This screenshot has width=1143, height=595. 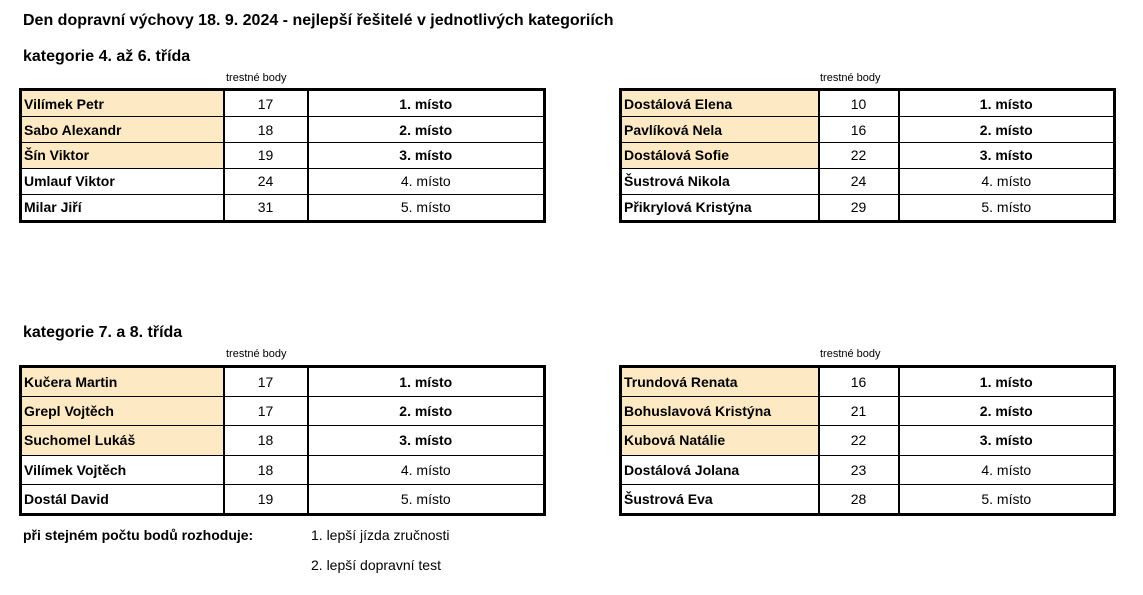 What do you see at coordinates (858, 411) in the screenshot?
I see `penalty-points: 21` at bounding box center [858, 411].